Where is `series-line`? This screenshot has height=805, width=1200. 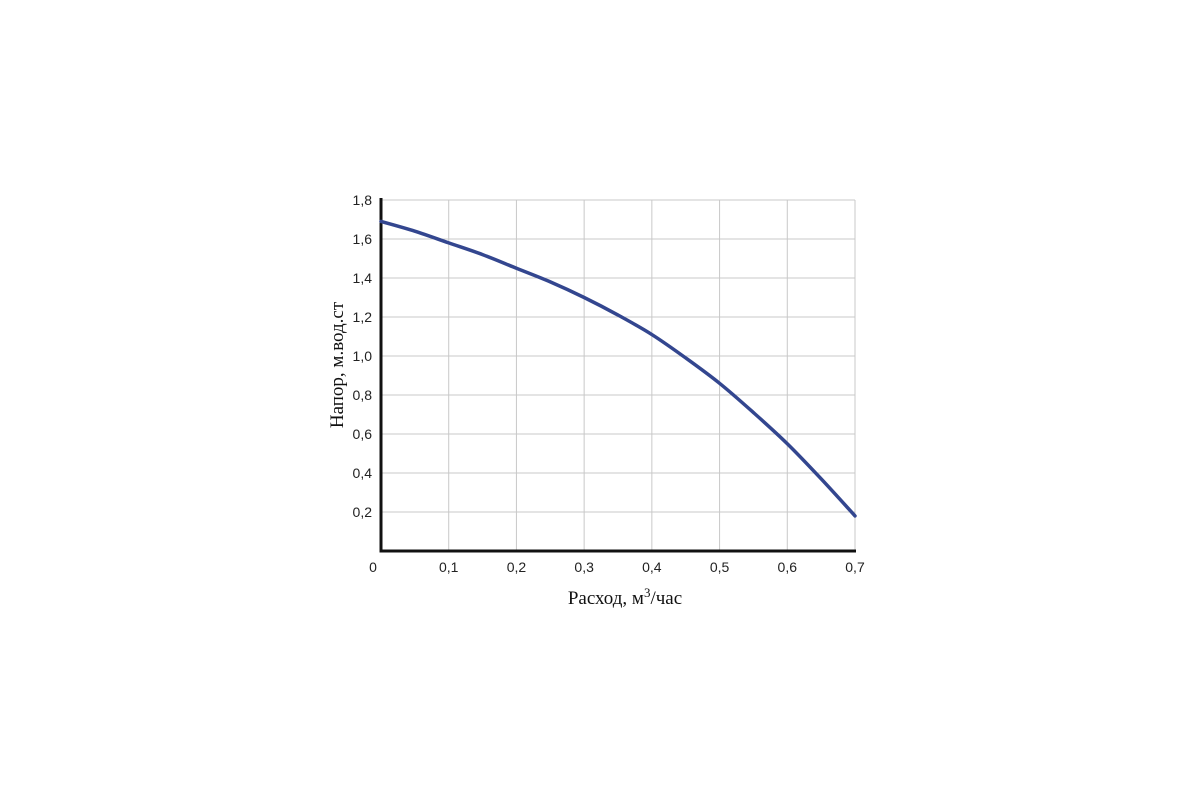
series-line is located at coordinates (618, 368).